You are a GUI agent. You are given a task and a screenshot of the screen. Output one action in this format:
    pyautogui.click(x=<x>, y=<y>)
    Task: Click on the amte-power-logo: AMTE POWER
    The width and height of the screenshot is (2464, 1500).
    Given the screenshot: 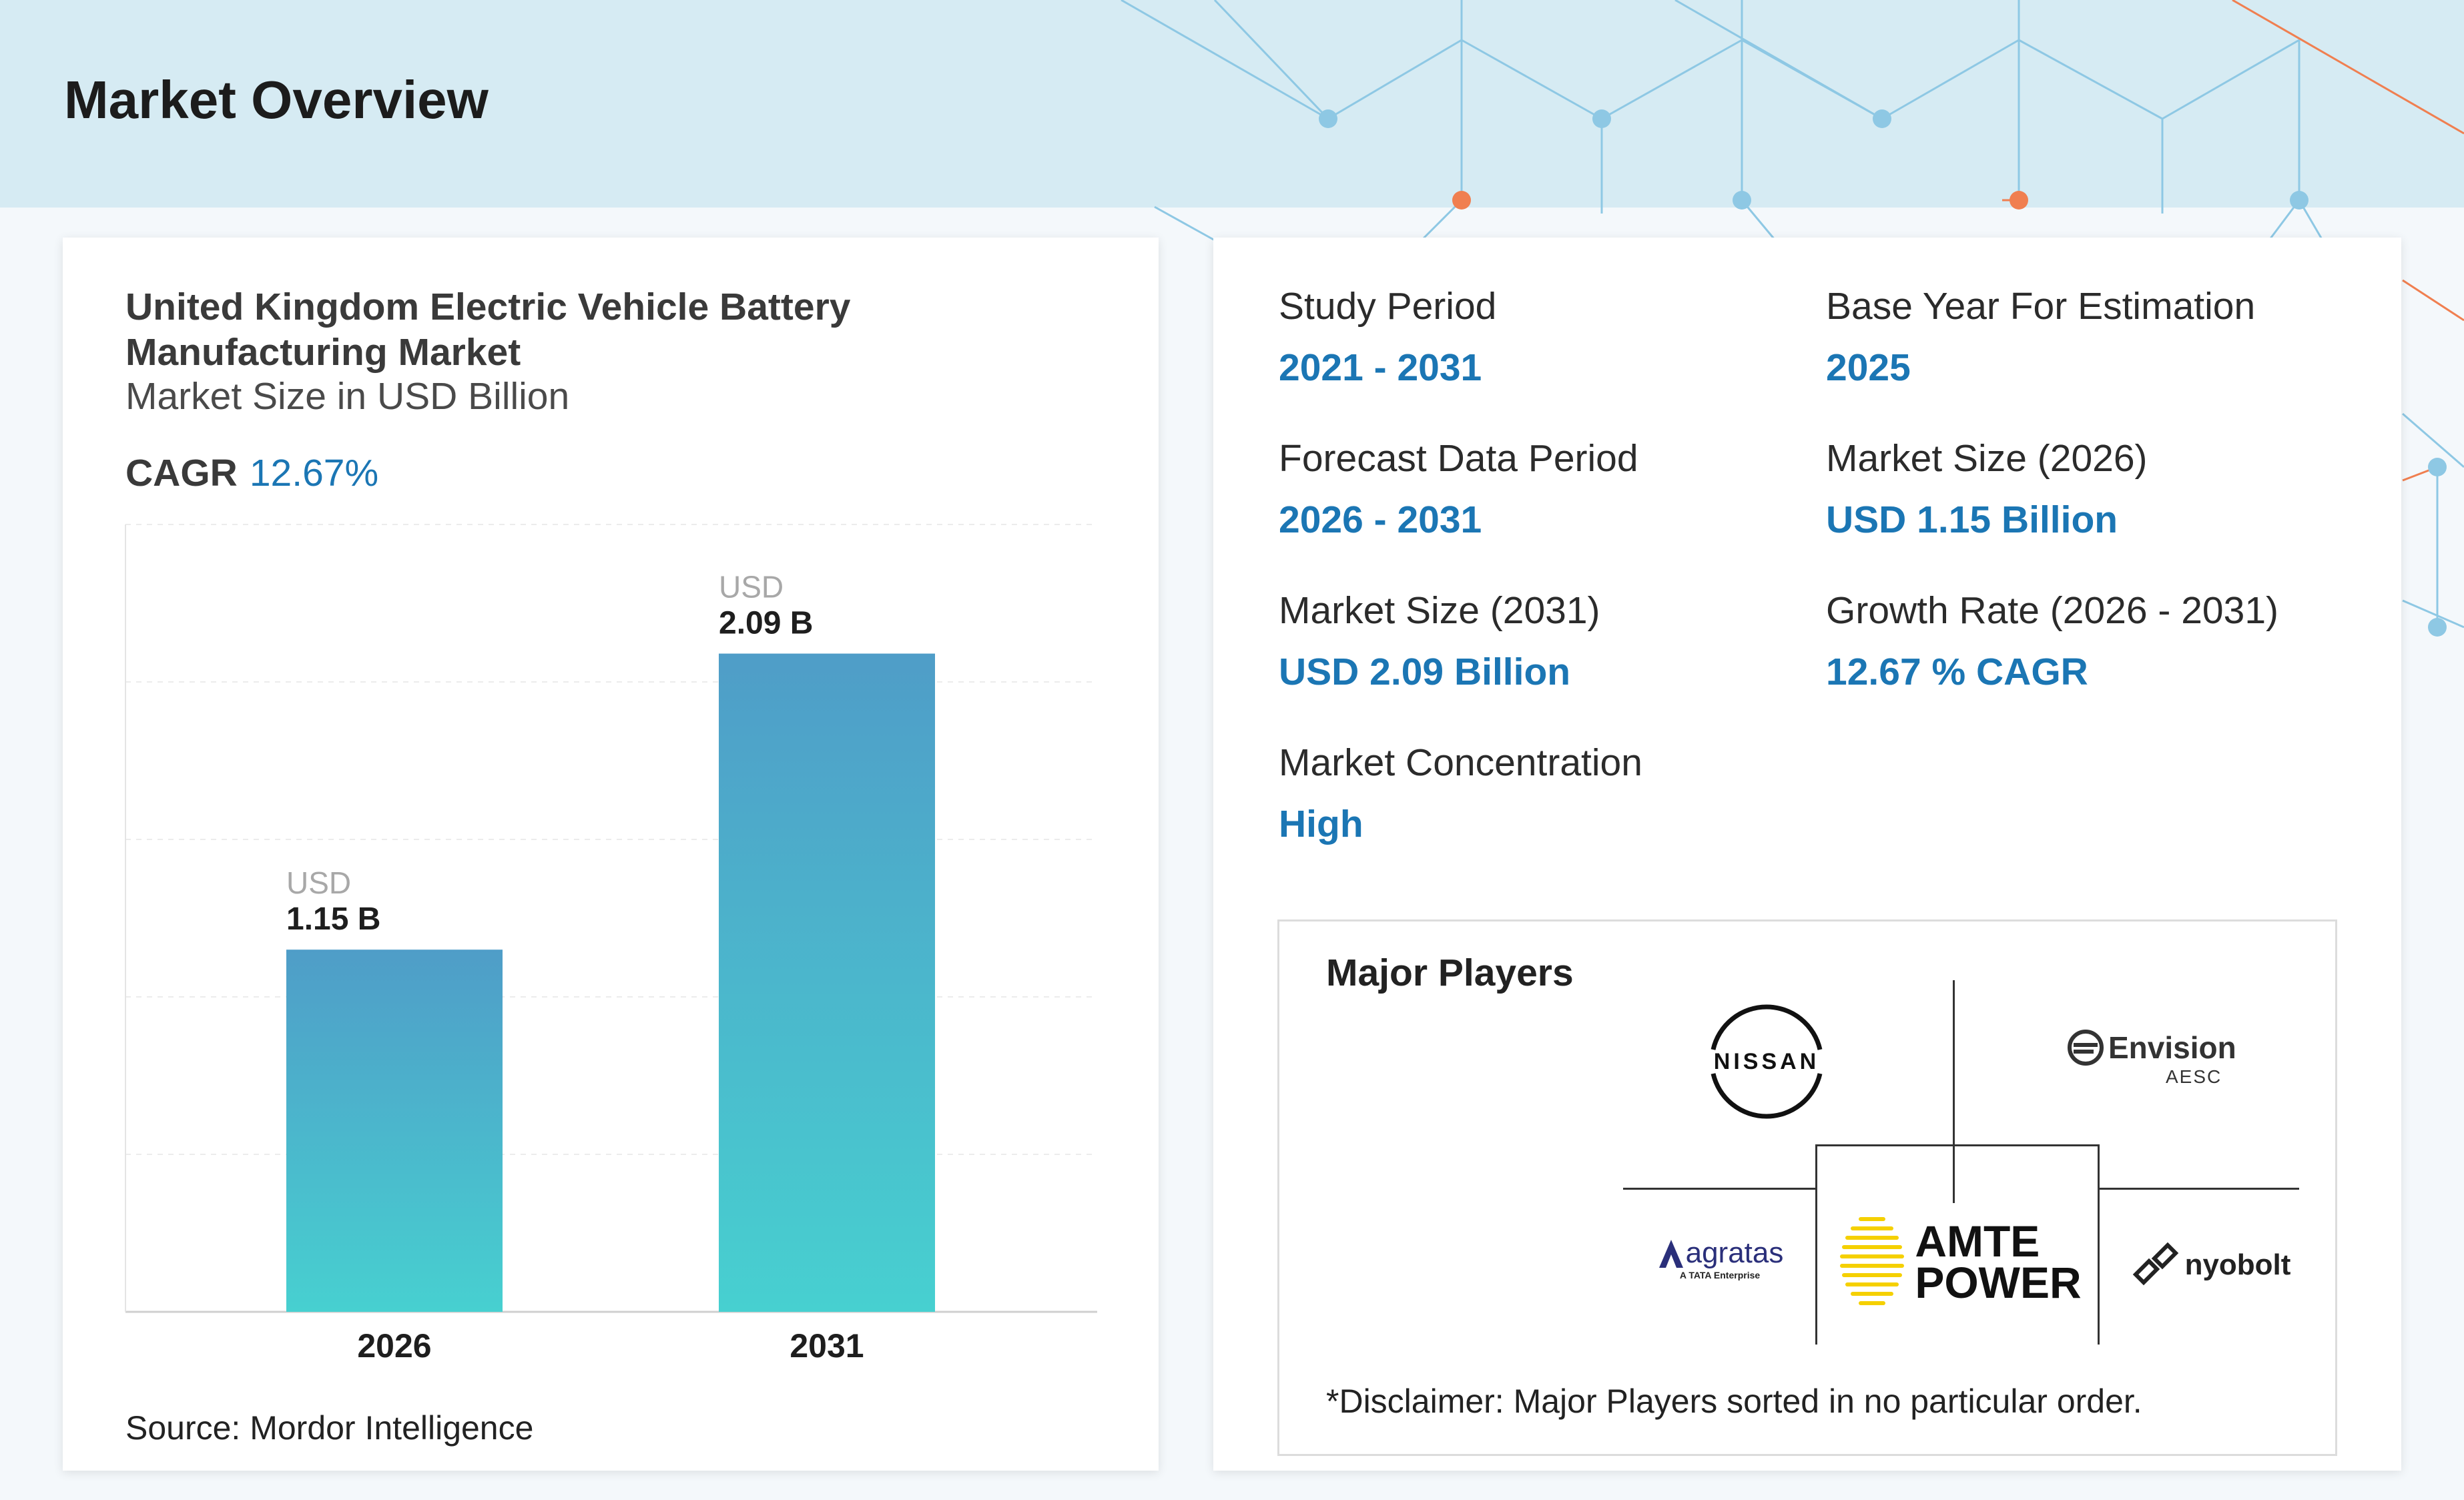 What is the action you would take?
    pyautogui.click(x=1961, y=1262)
    